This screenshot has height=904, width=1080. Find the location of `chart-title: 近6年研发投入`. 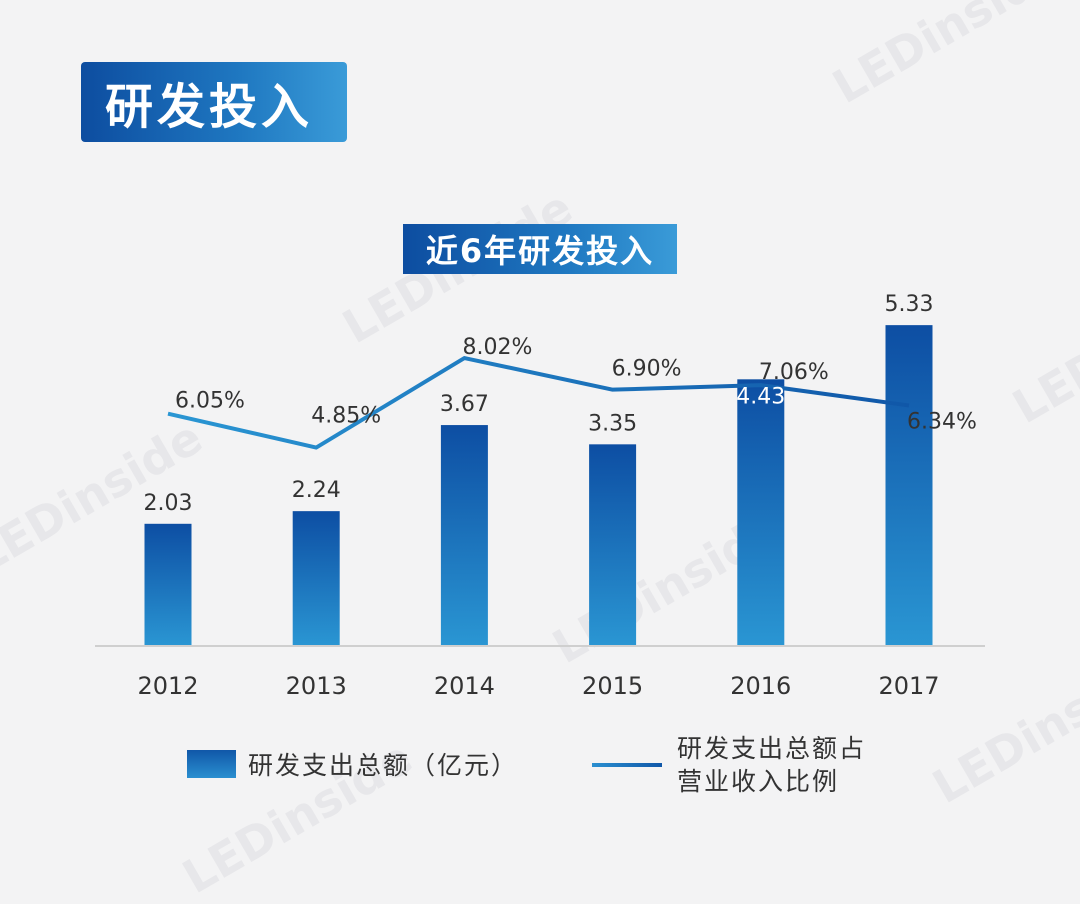

chart-title: 近6年研发投入 is located at coordinates (540, 249).